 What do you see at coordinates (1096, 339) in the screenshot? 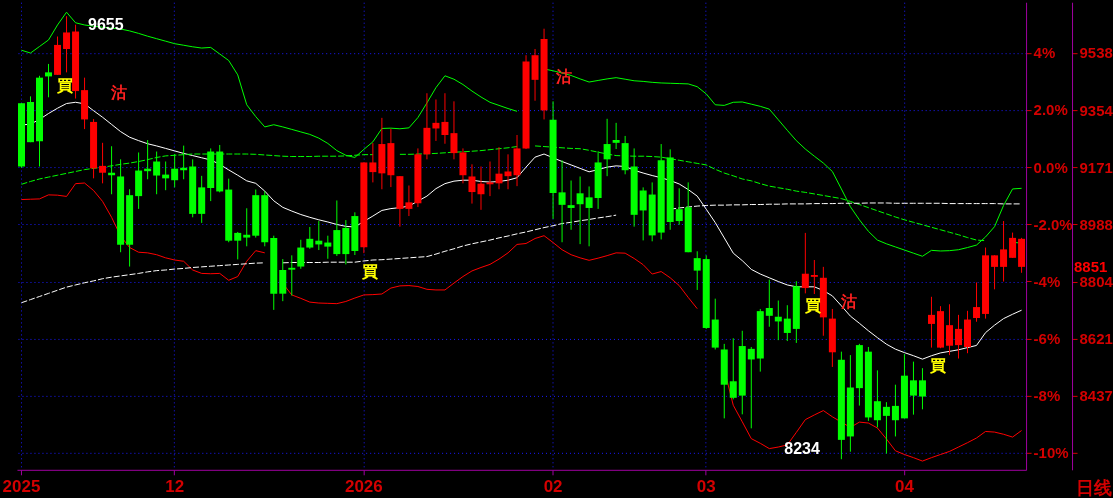
I see `y-tick-label: 8621` at bounding box center [1096, 339].